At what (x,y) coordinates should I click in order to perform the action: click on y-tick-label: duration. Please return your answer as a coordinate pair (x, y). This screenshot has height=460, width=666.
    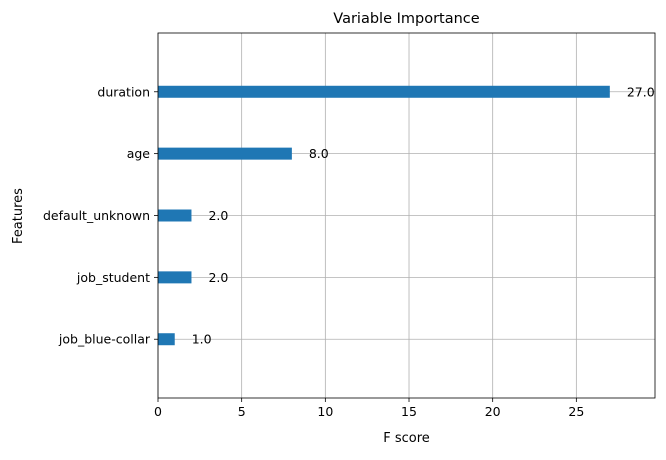
    Looking at the image, I should click on (123, 91).